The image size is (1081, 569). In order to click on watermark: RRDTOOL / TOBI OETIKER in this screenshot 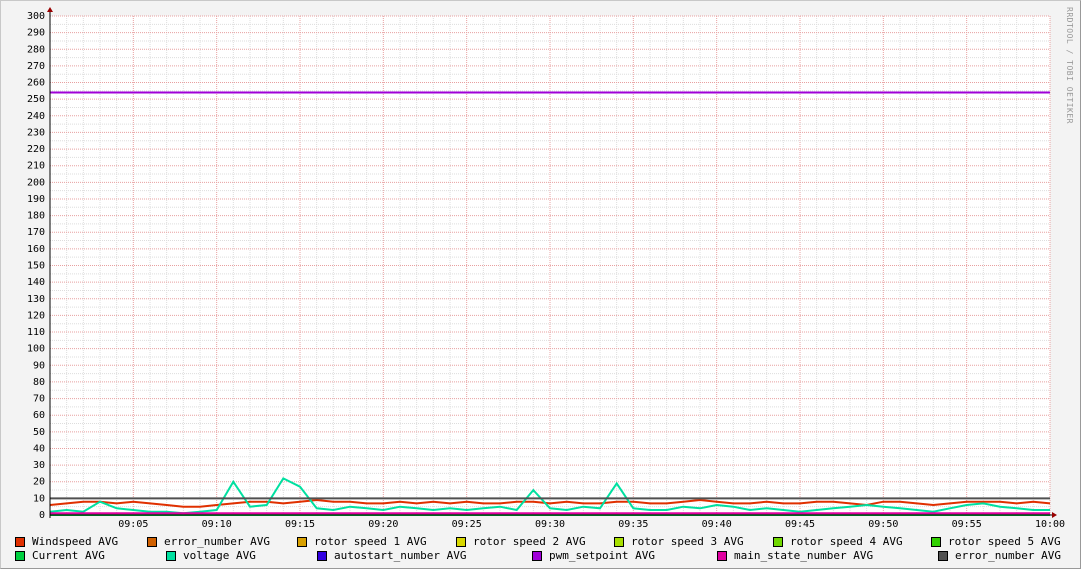, I will do `click(1069, 65)`.